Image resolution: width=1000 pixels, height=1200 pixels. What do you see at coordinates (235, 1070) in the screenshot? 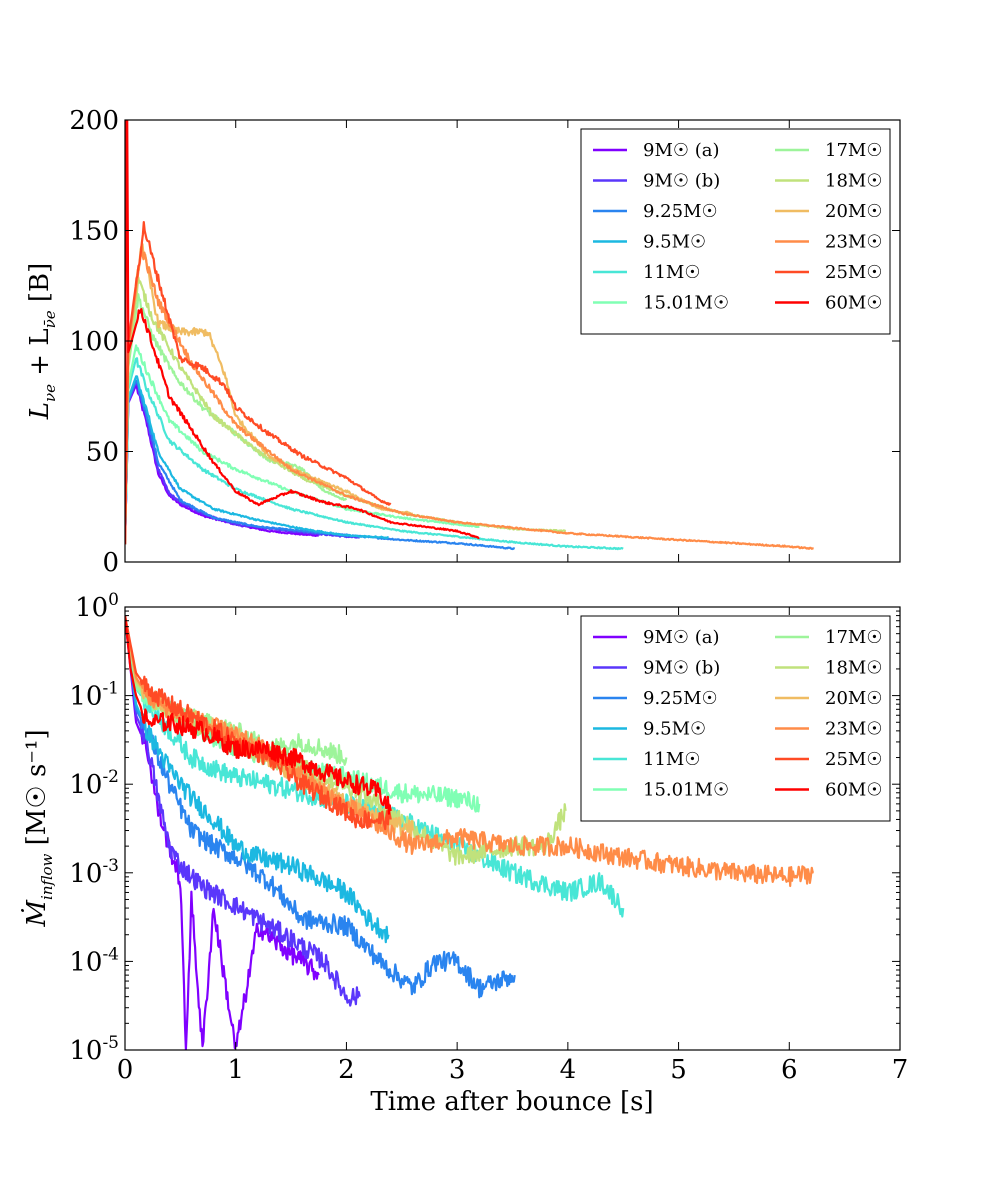
I see `bottom-x-tick-label: 1` at bounding box center [235, 1070].